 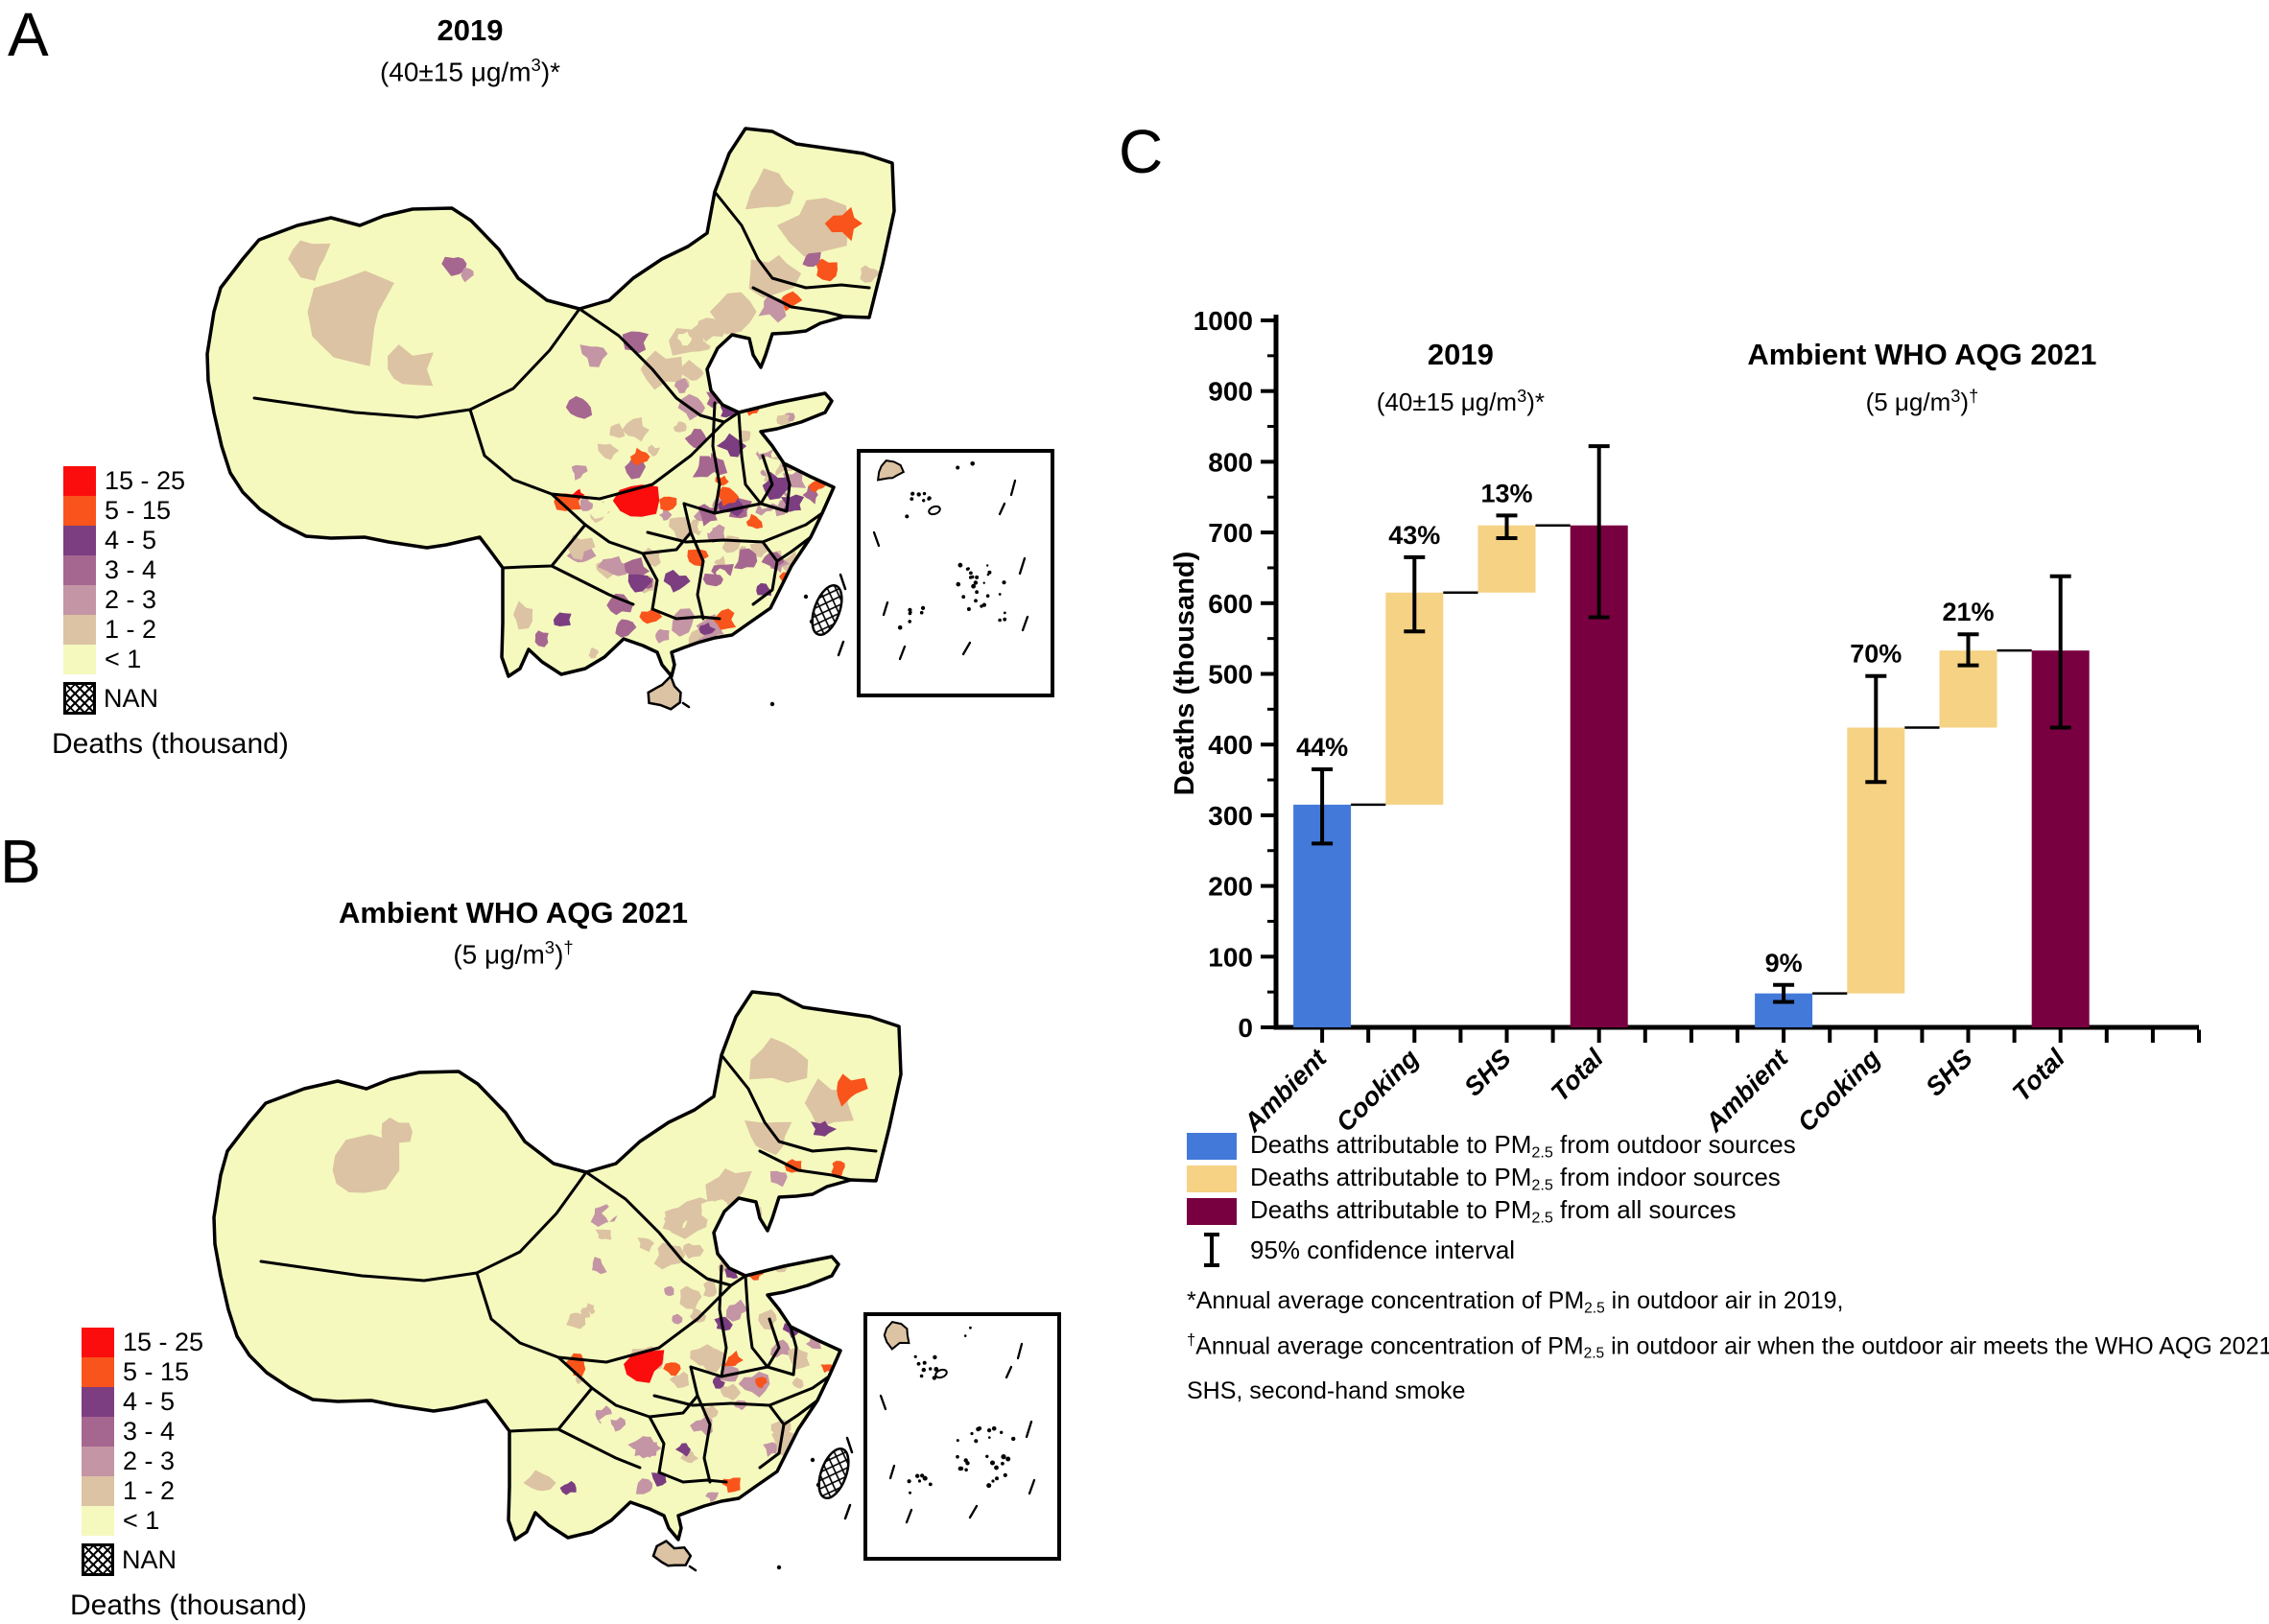 I want to click on map-b-subtitle: (5 μg/m3)†, so click(x=514, y=953).